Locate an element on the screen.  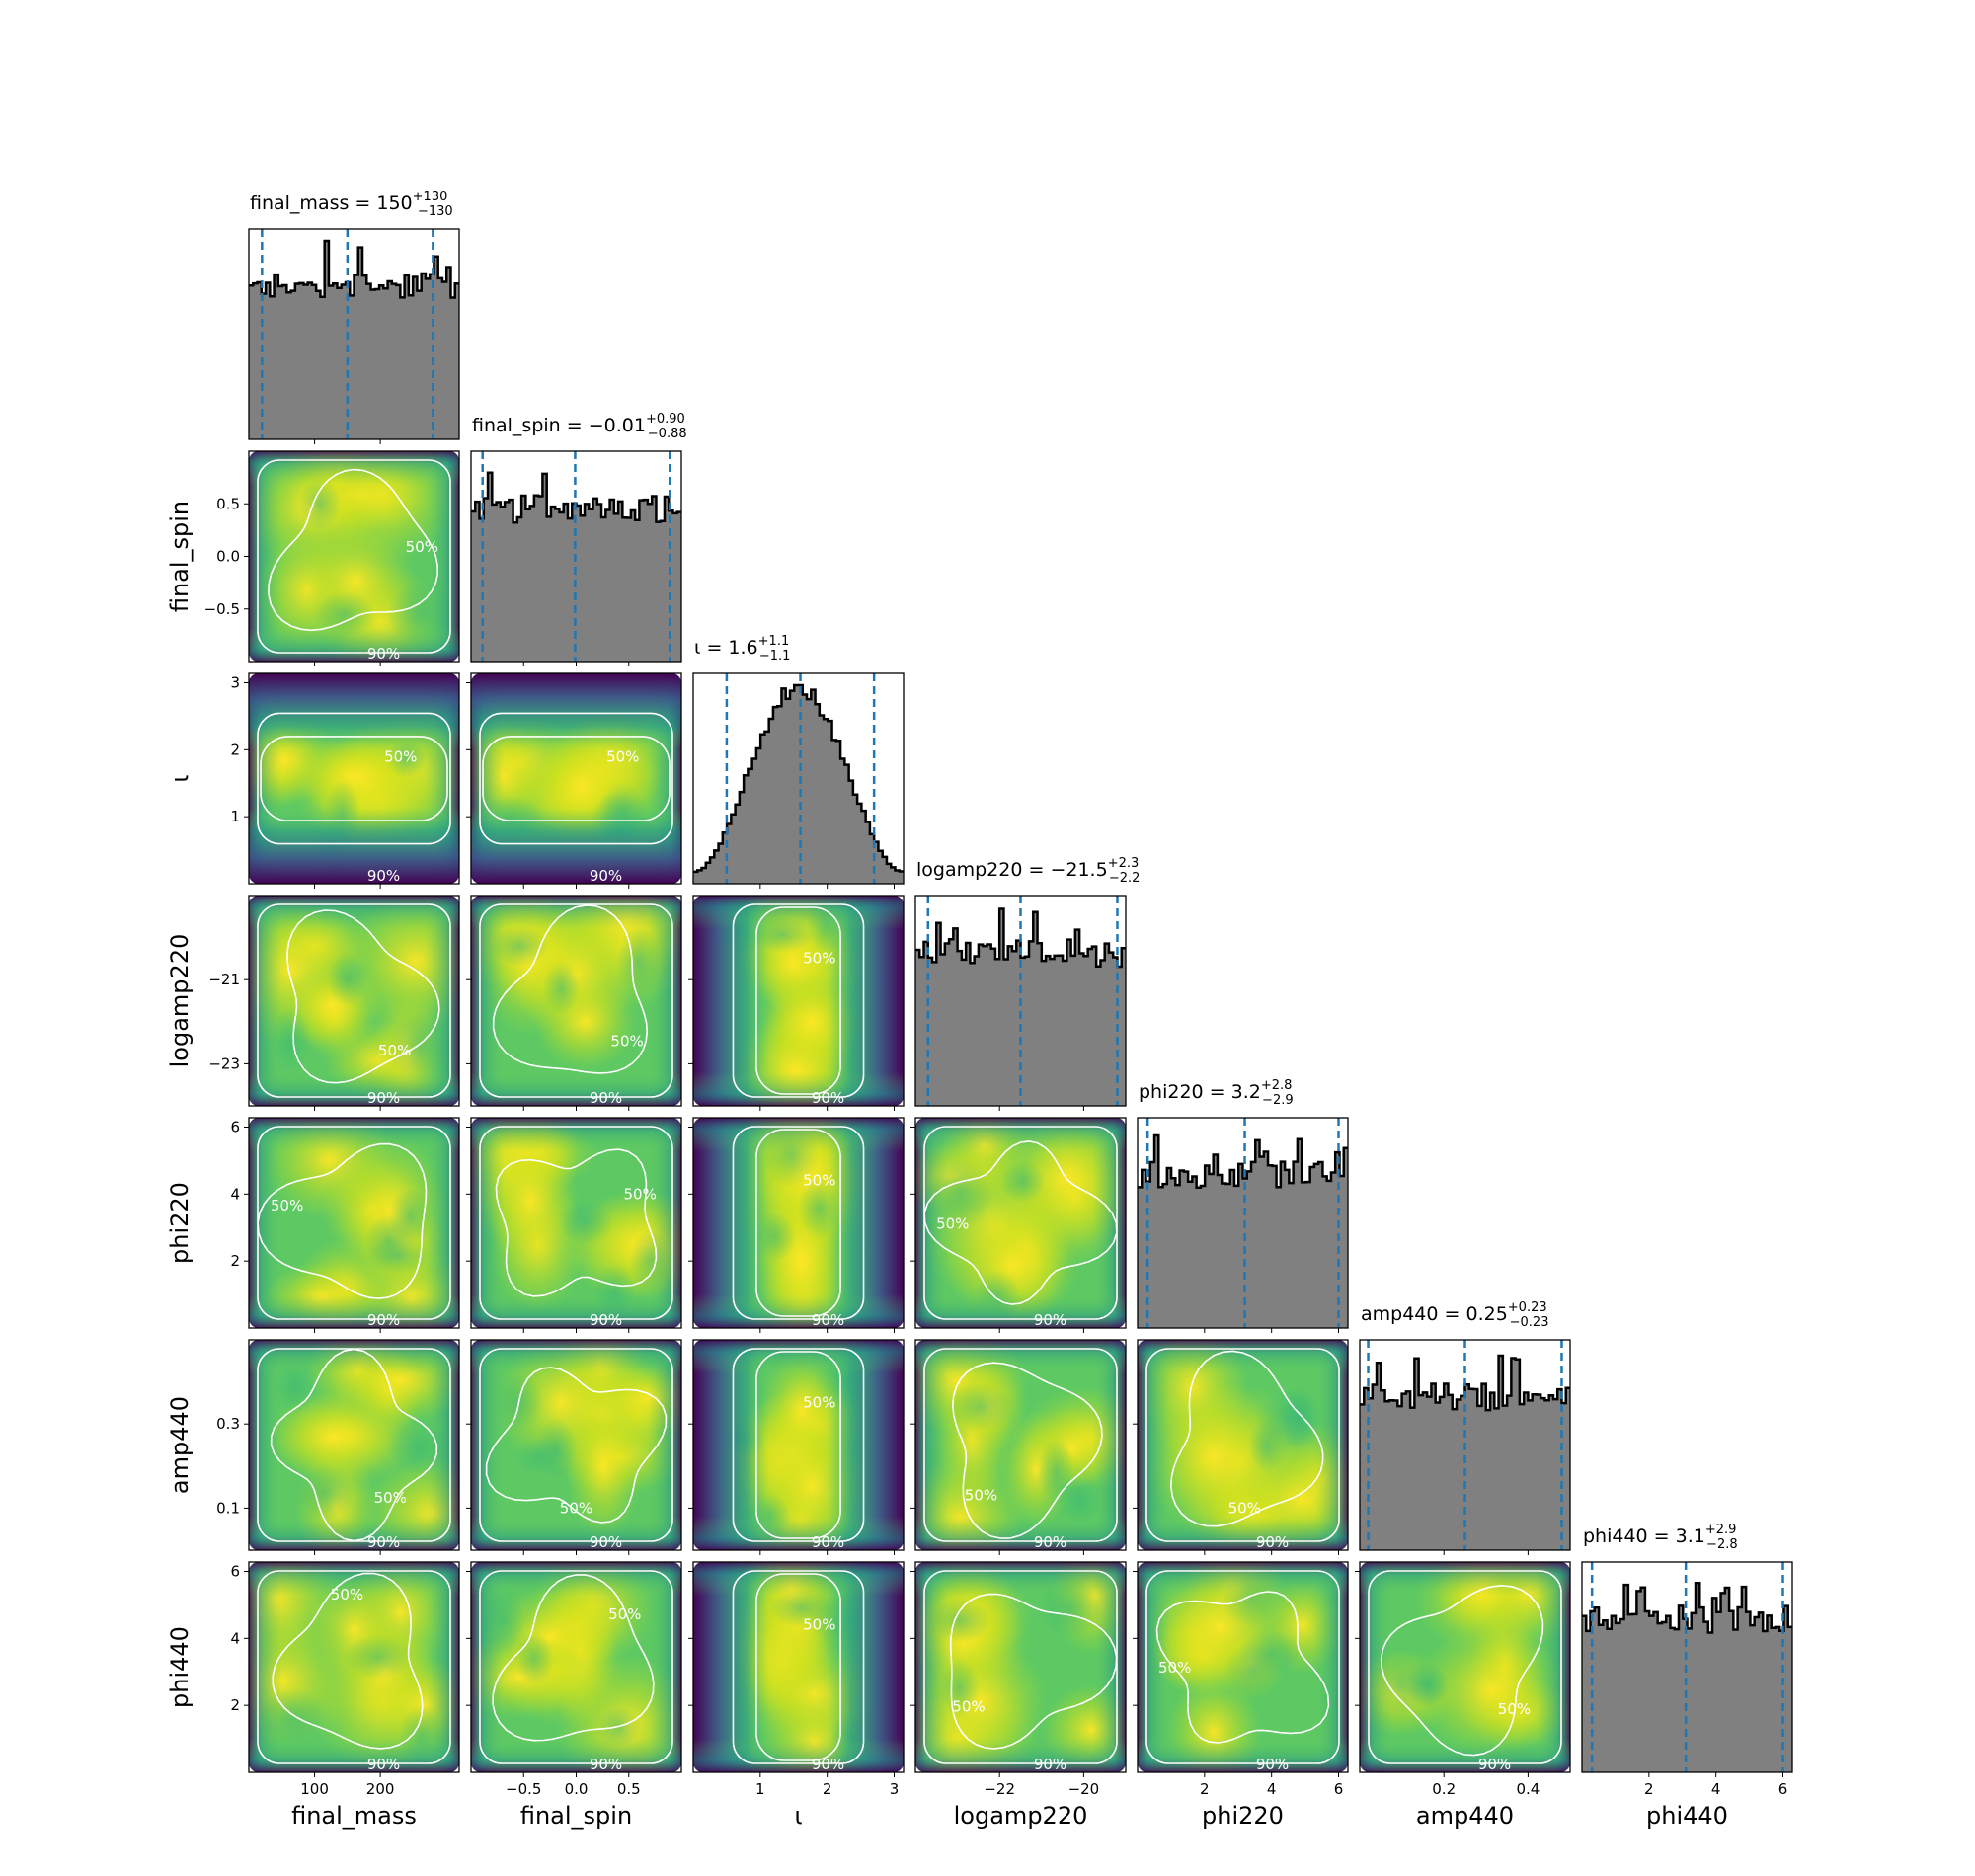
x-axis-label: final_mass is located at coordinates (354, 1816).